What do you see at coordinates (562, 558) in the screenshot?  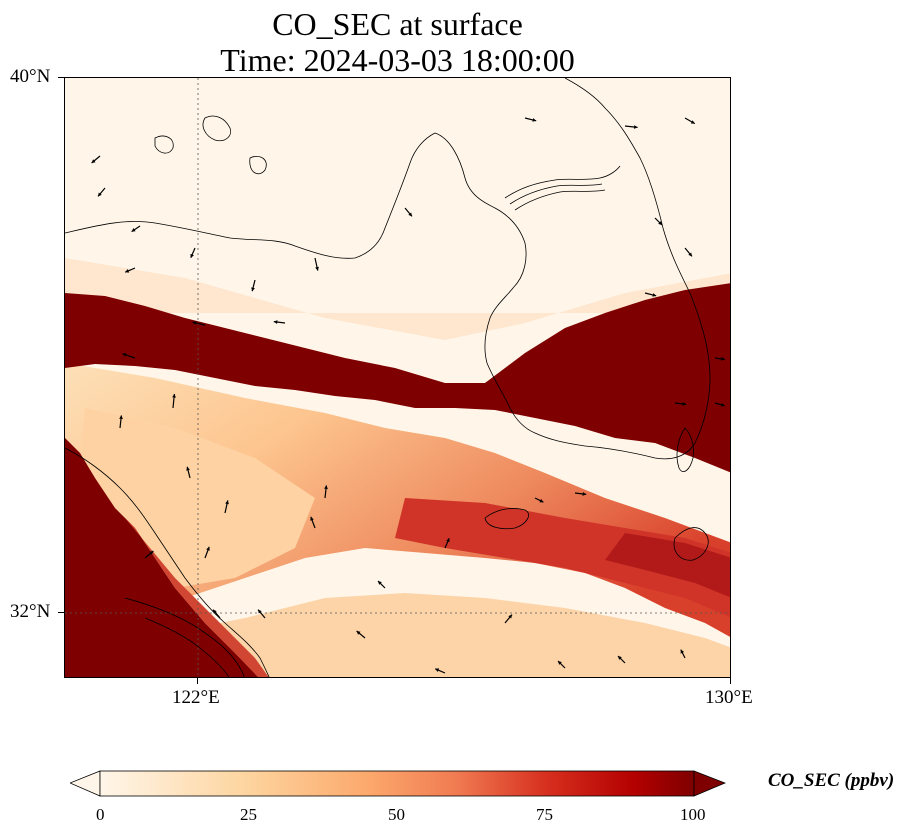 I see `high-plume-southeast` at bounding box center [562, 558].